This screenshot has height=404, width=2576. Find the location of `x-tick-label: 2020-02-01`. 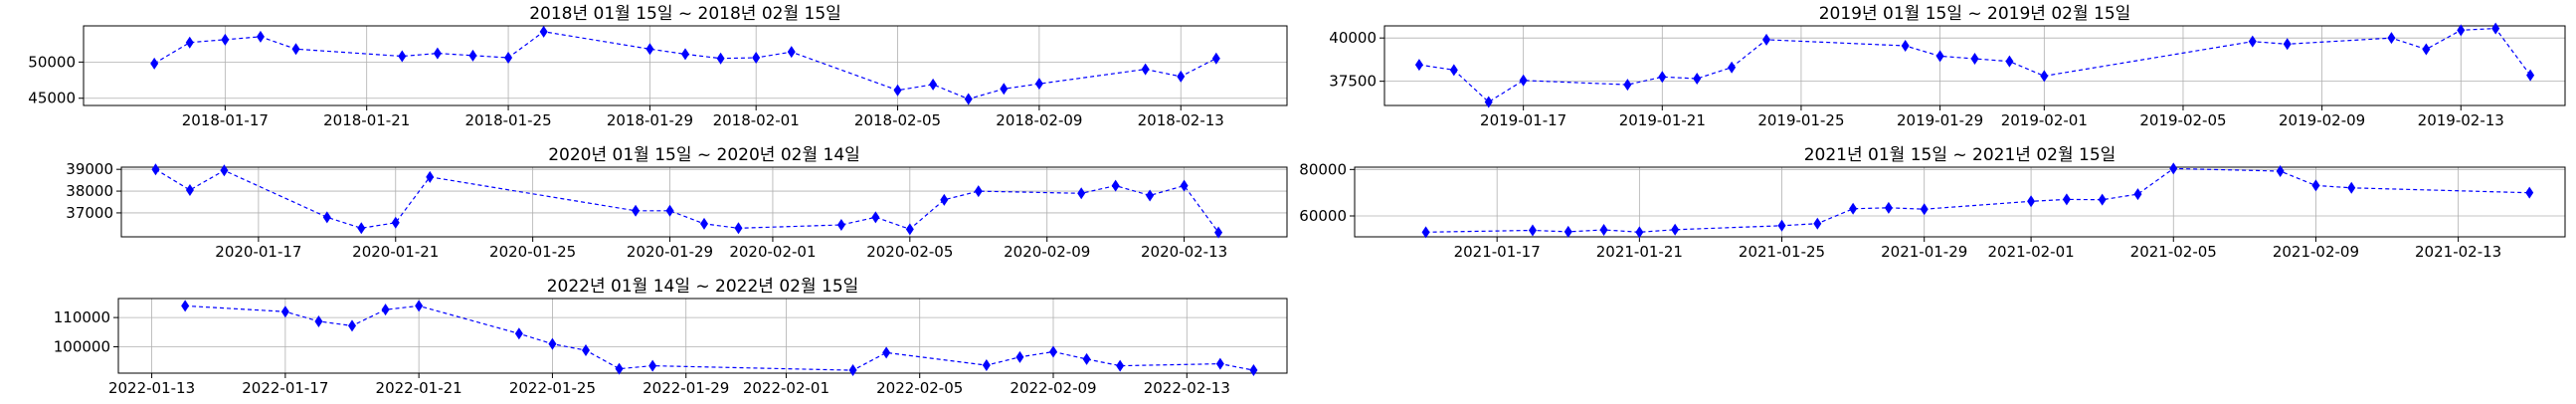

x-tick-label: 2020-02-01 is located at coordinates (772, 252).